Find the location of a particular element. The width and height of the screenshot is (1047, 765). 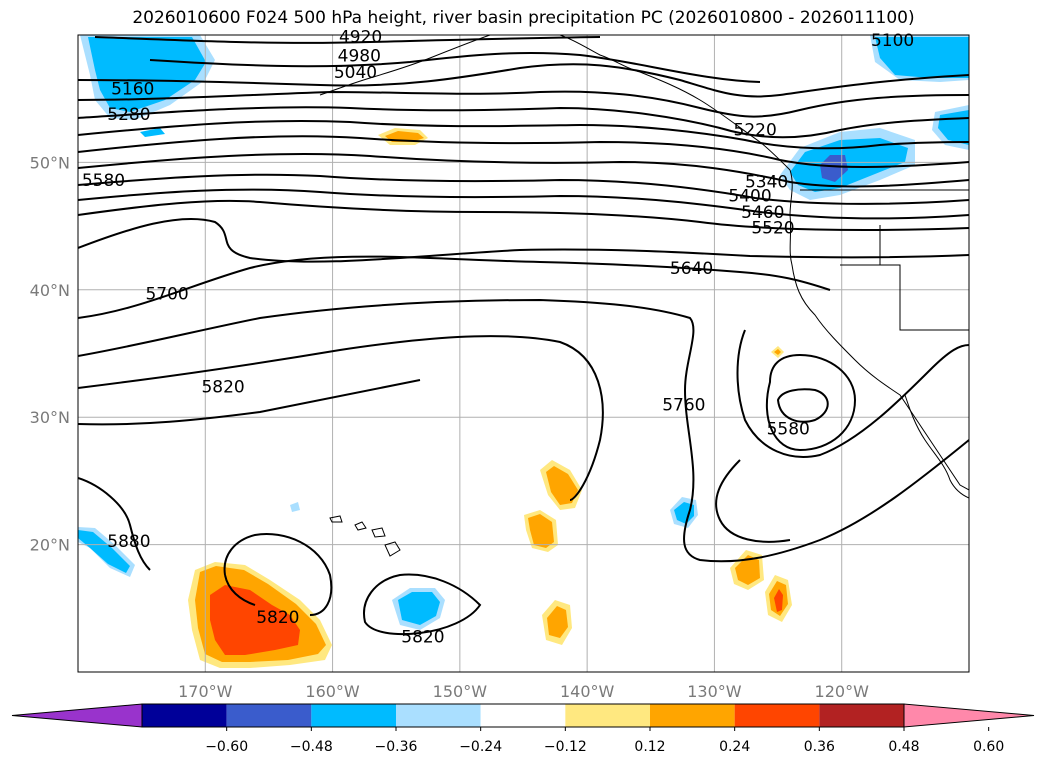

hawaii-islands is located at coordinates (365, 536).